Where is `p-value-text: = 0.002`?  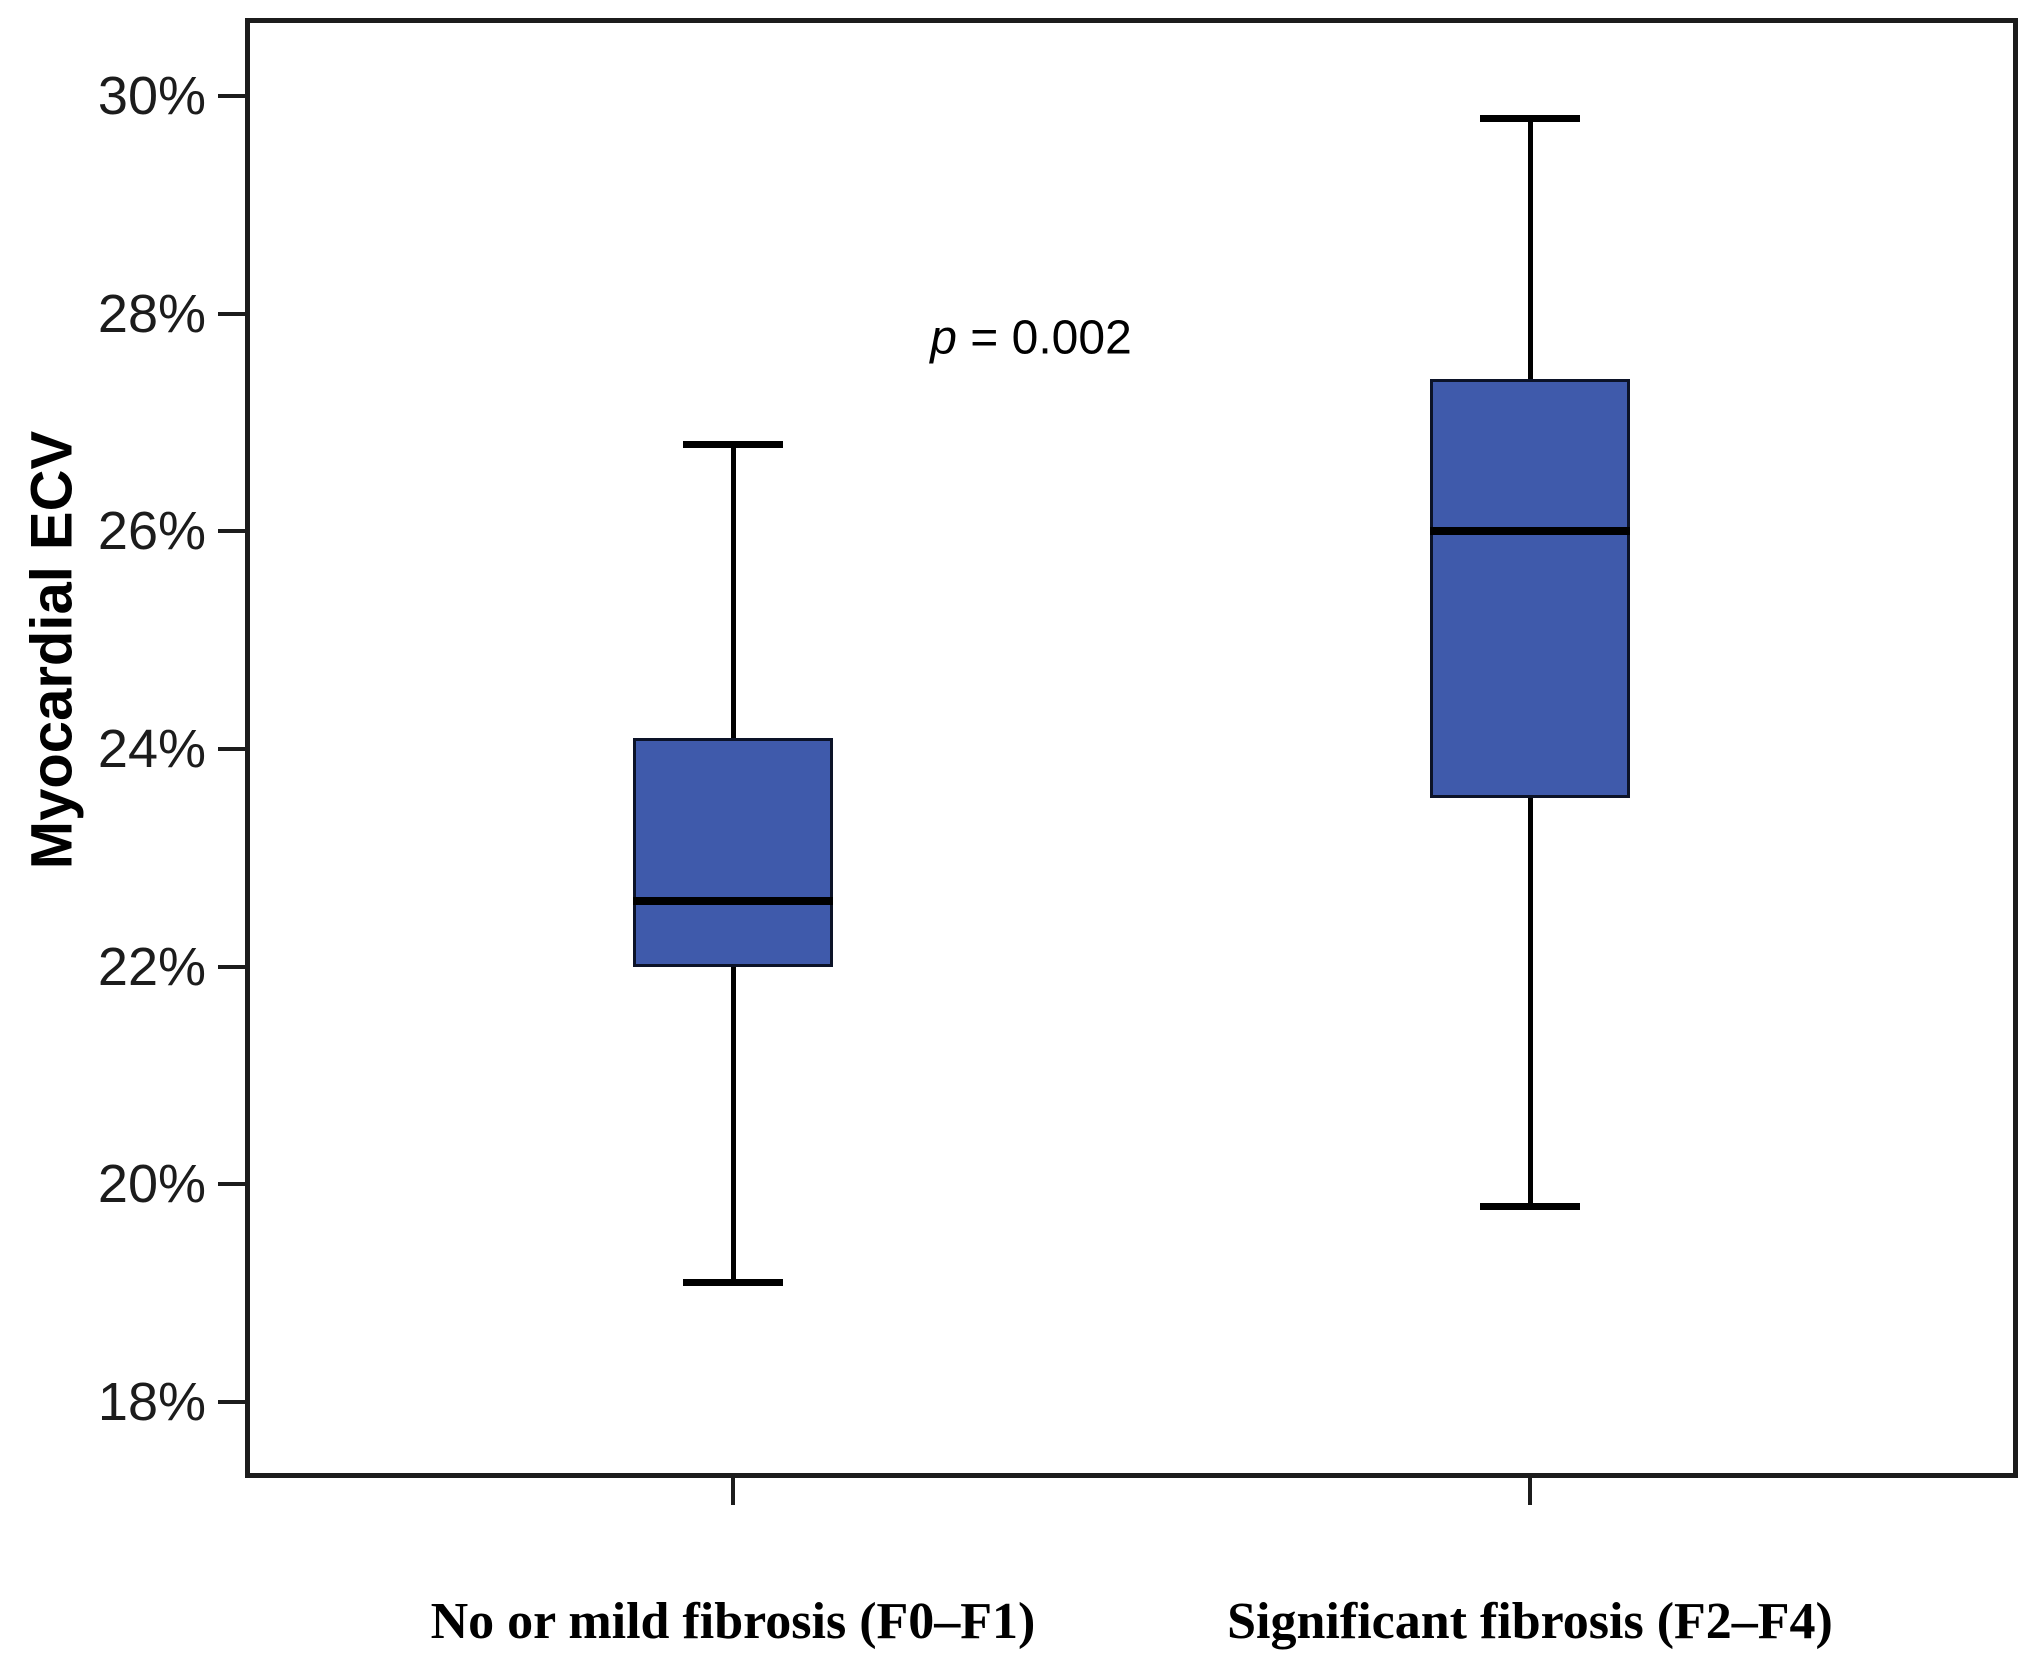
p-value-text: = 0.002 is located at coordinates (1044, 338).